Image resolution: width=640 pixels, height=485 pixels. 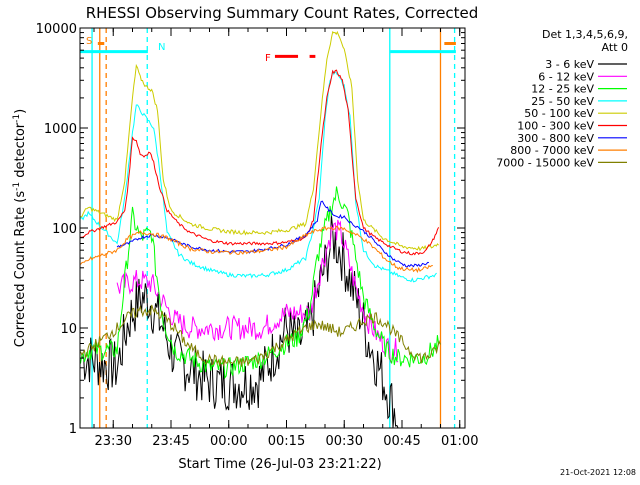 I want to click on legend-label-1: 6 - 12 keV, so click(x=566, y=76).